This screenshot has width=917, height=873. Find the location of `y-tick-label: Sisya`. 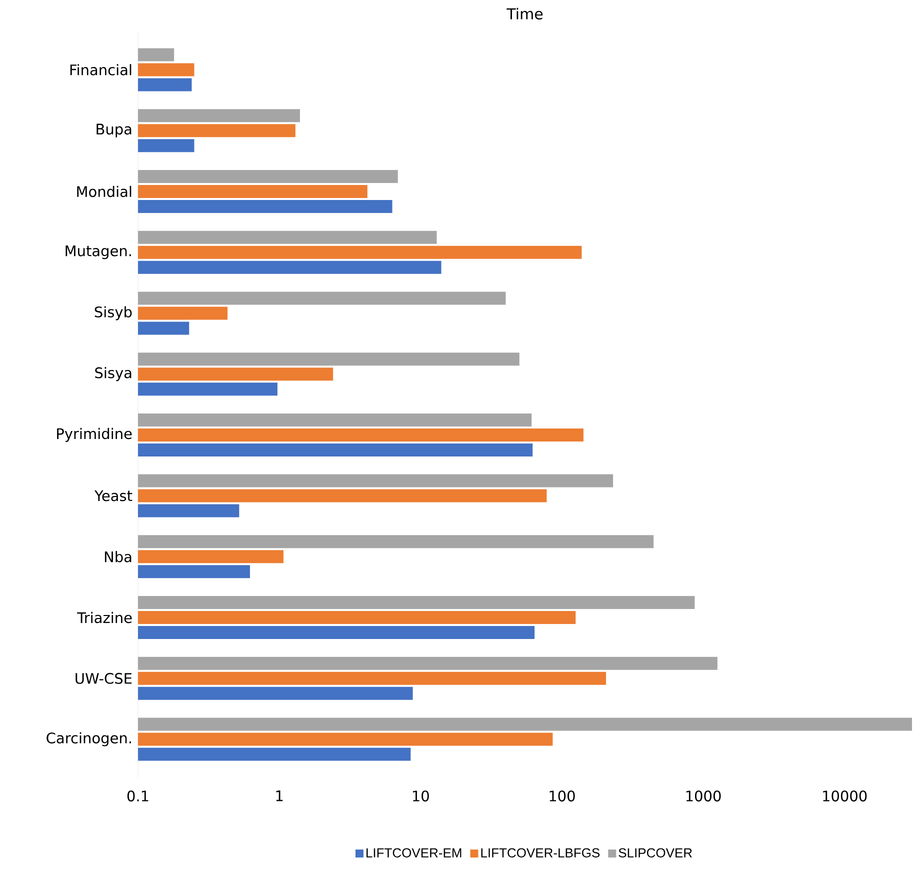

y-tick-label: Sisya is located at coordinates (113, 374).